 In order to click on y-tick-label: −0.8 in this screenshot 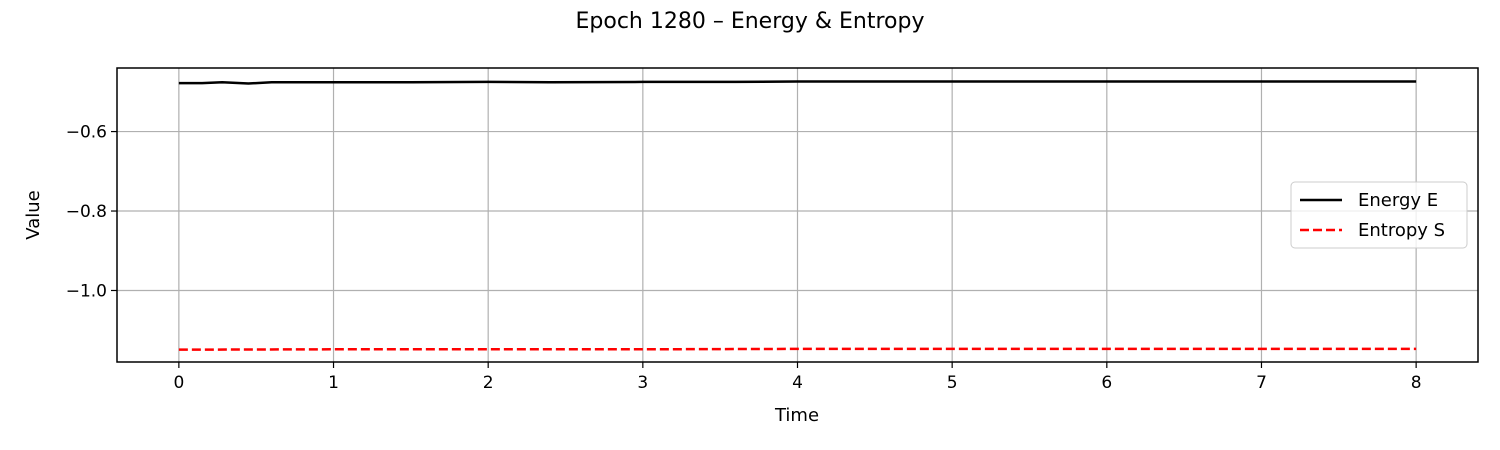, I will do `click(86, 212)`.